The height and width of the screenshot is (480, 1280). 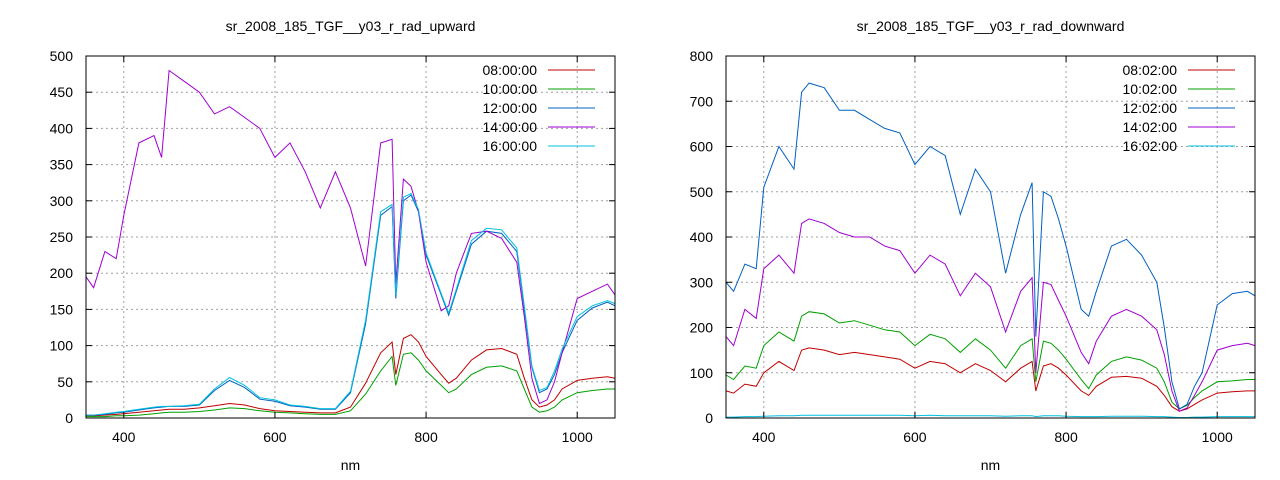 I want to click on chart-1-ytick-label-300: 300, so click(x=702, y=282).